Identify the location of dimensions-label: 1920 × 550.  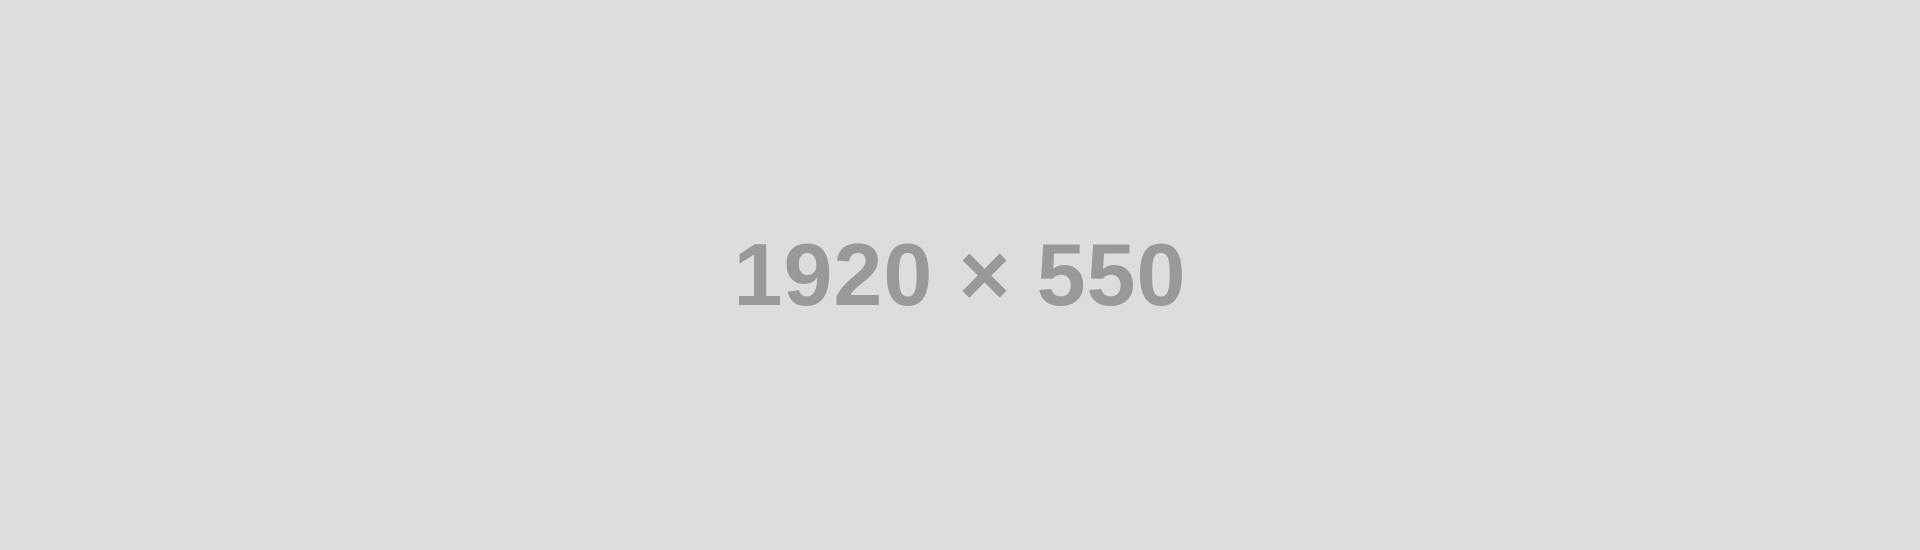
(960, 274).